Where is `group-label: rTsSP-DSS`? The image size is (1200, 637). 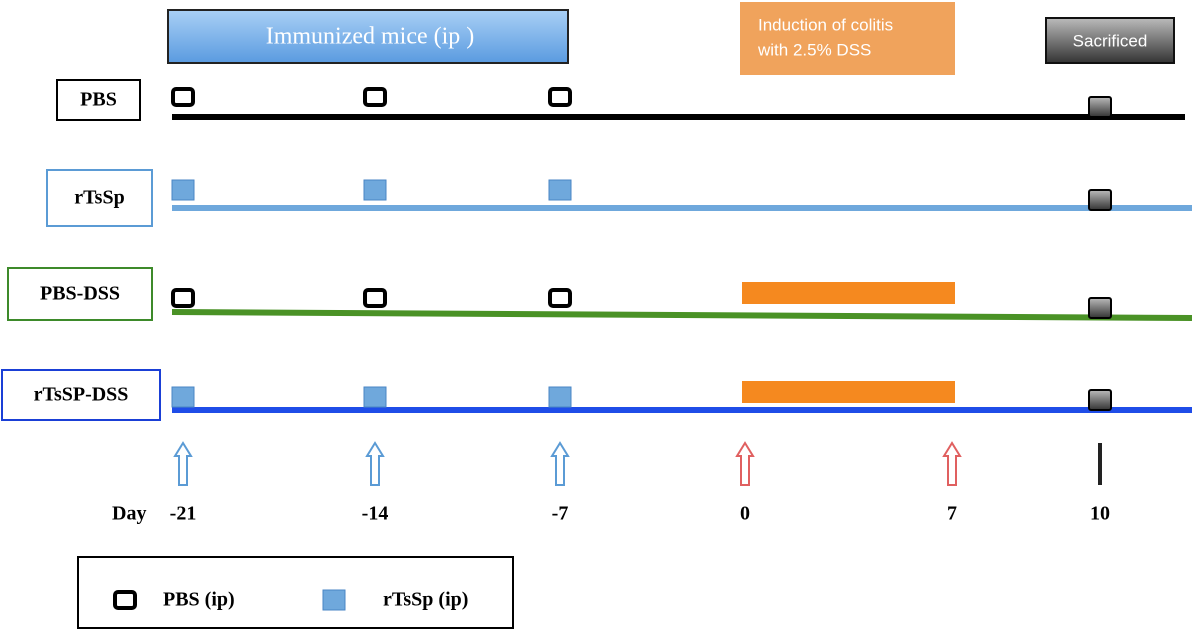
group-label: rTsSP-DSS is located at coordinates (81, 395).